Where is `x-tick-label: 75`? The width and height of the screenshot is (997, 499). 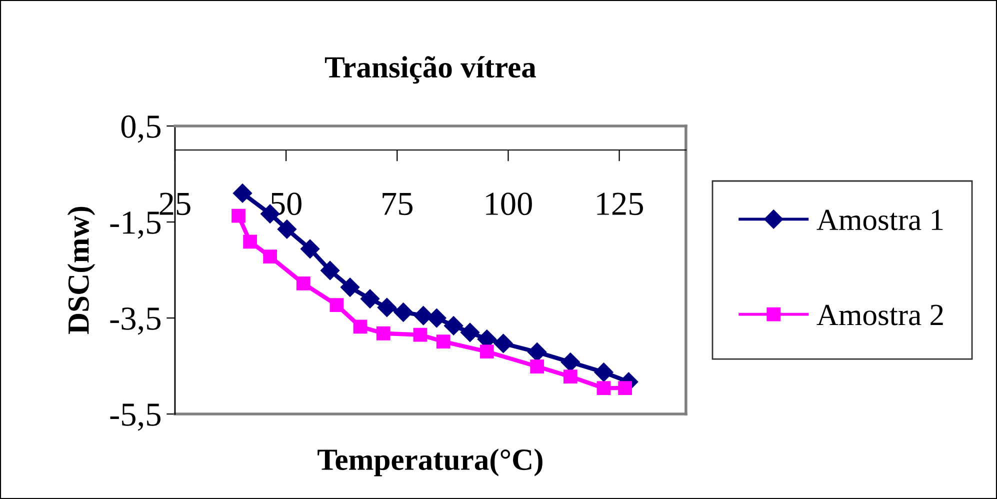 x-tick-label: 75 is located at coordinates (397, 204).